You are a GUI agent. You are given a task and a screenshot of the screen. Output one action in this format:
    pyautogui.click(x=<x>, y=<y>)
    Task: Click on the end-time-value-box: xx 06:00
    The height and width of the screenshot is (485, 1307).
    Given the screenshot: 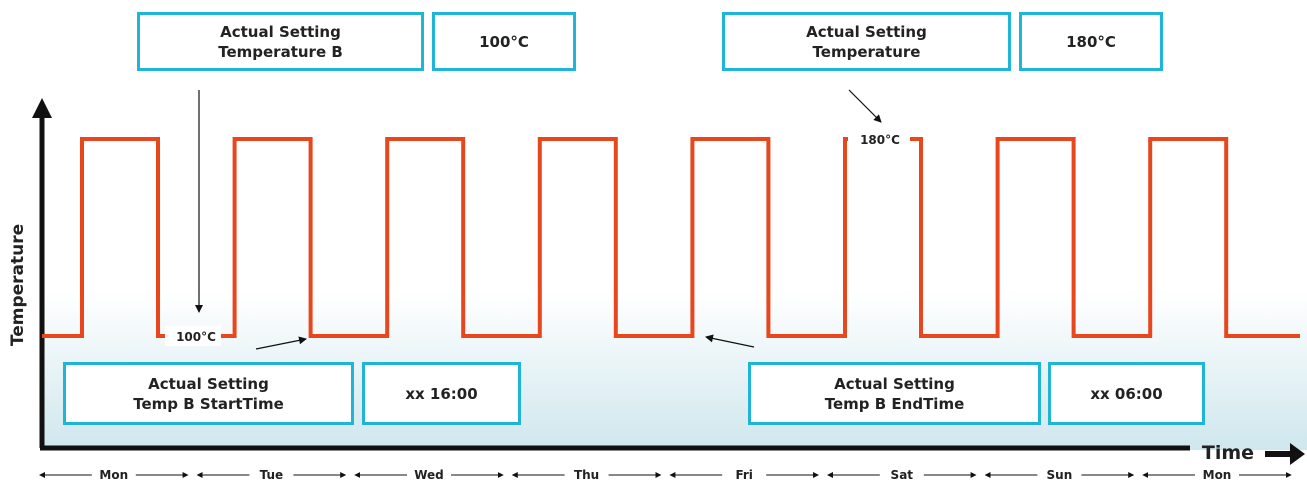 What is the action you would take?
    pyautogui.click(x=1126, y=393)
    